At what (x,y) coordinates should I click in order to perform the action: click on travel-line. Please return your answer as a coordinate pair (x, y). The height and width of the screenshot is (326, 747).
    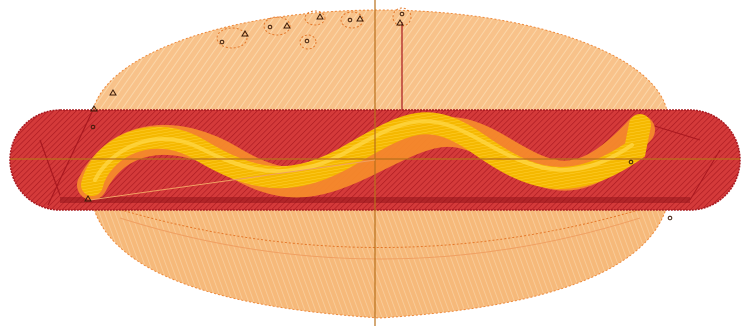
    Looking at the image, I should click on (232, 180).